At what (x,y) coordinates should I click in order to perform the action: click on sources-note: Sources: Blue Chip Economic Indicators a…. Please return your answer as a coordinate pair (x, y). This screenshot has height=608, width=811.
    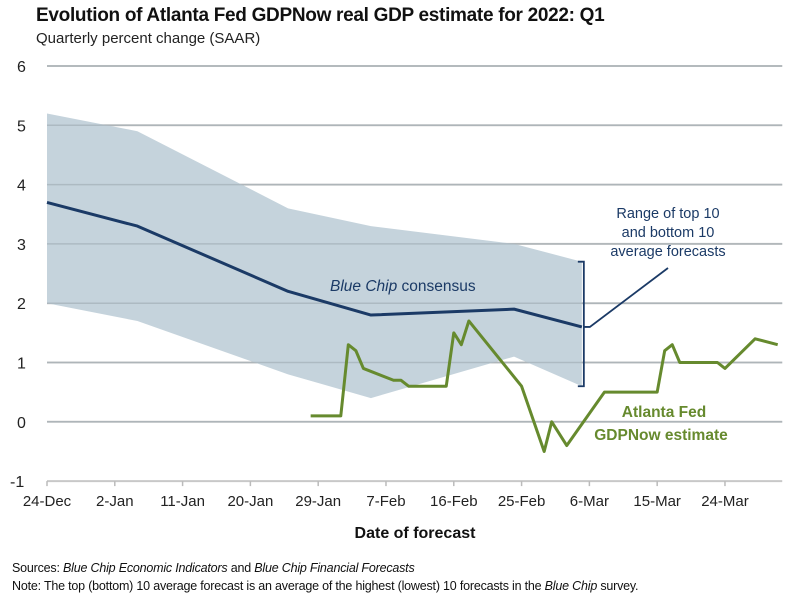
    Looking at the image, I should click on (213, 568).